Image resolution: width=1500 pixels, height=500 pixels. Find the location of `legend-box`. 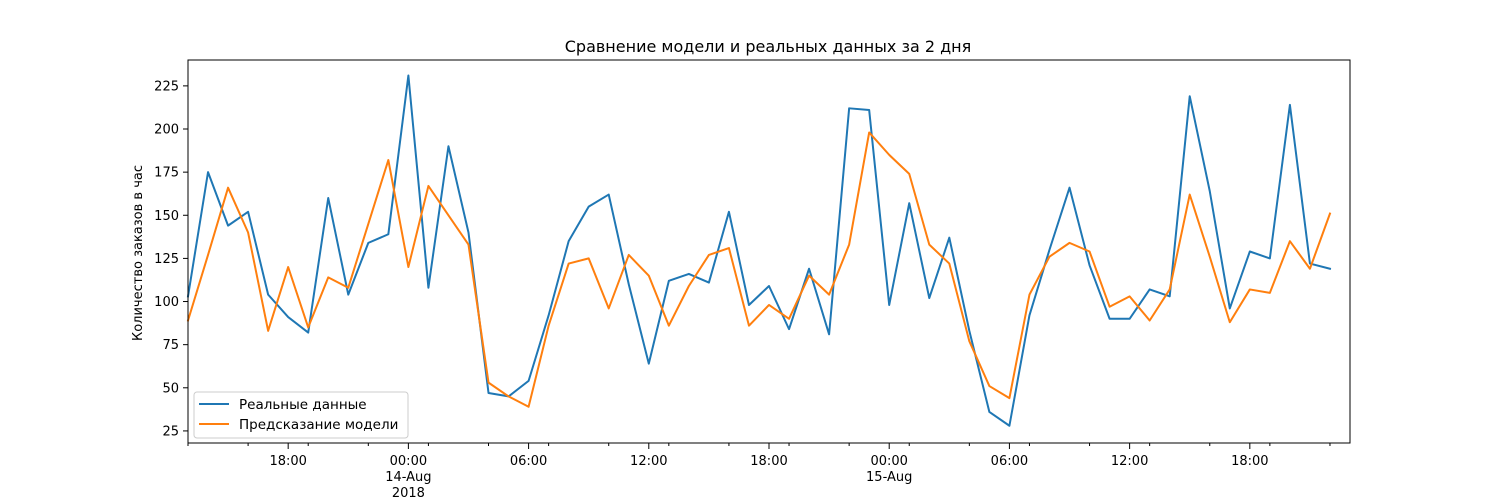

legend-box is located at coordinates (301, 415).